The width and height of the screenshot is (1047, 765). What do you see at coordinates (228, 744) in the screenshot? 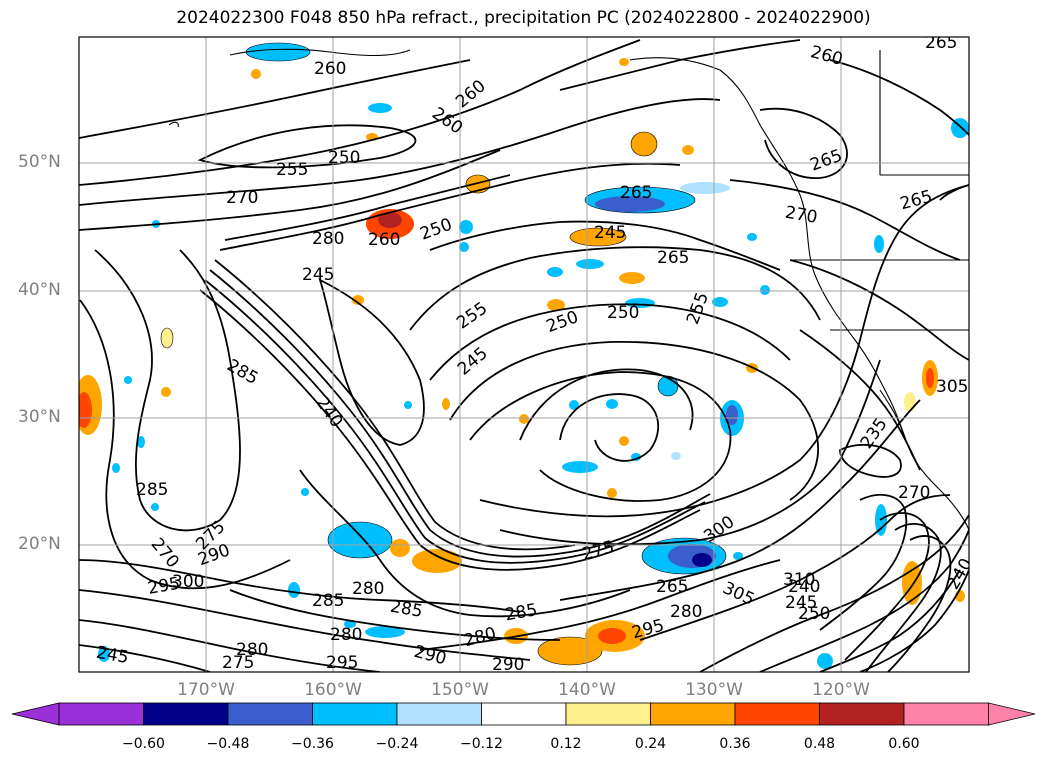
I see `colorbar-tick-label: −0.48` at bounding box center [228, 744].